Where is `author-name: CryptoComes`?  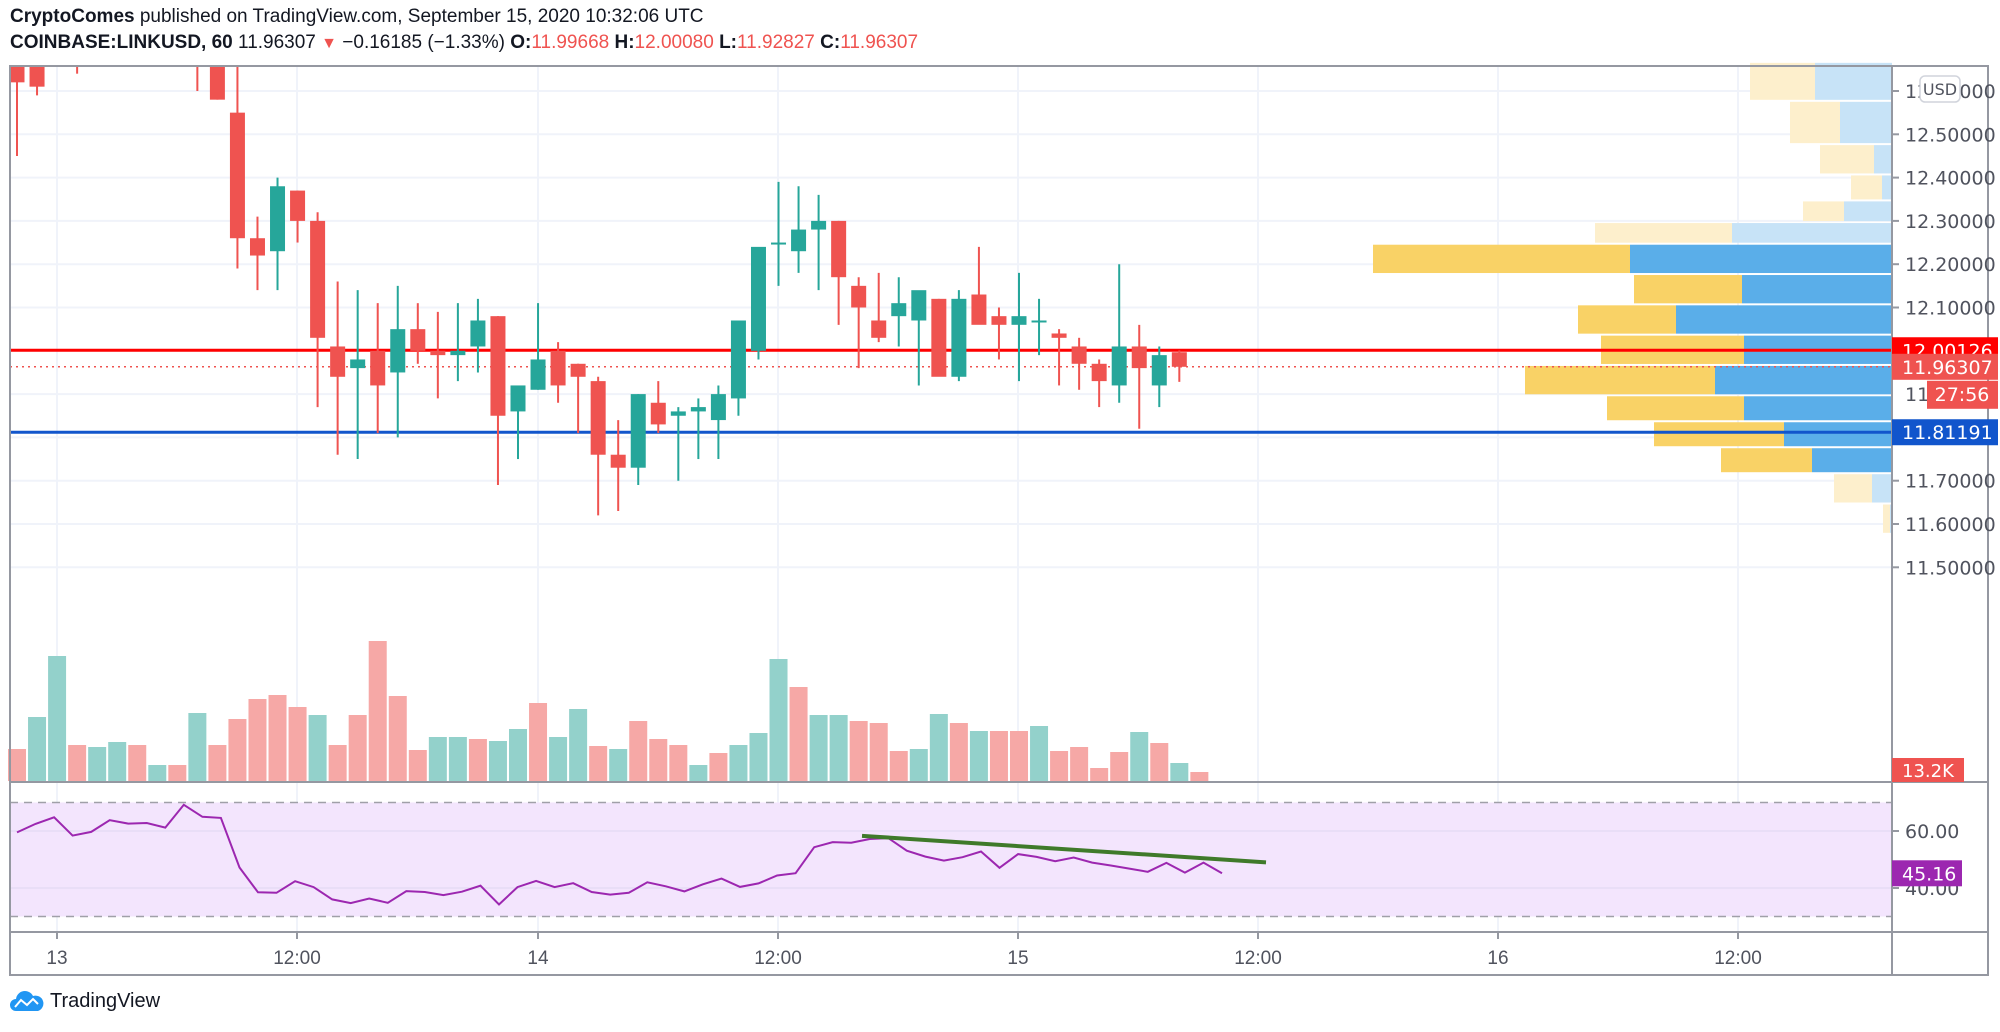 author-name: CryptoComes is located at coordinates (72, 16).